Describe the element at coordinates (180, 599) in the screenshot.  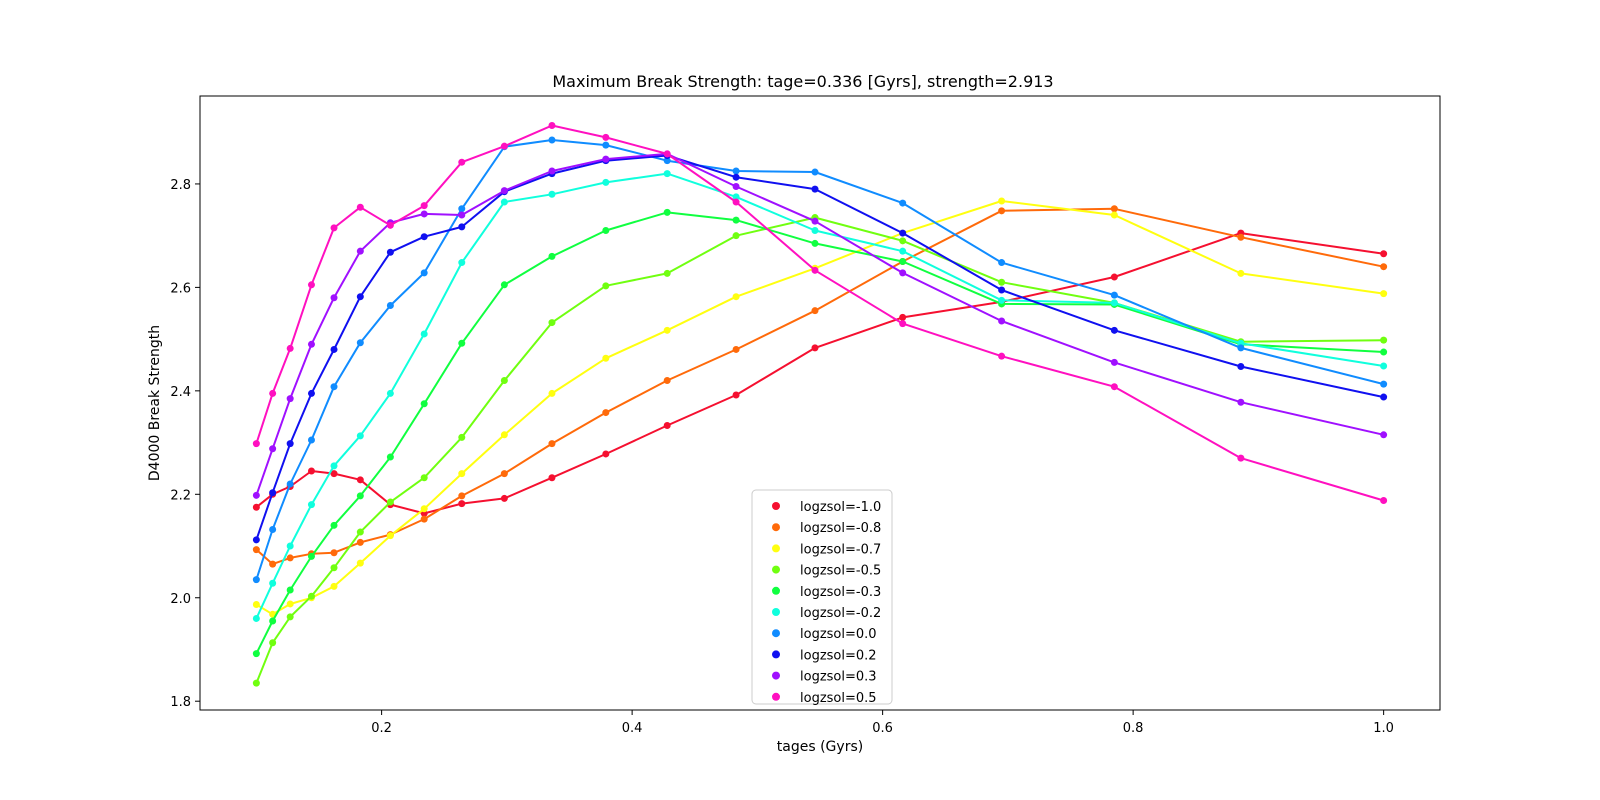
I see `y-tick-label: 2.0` at that location.